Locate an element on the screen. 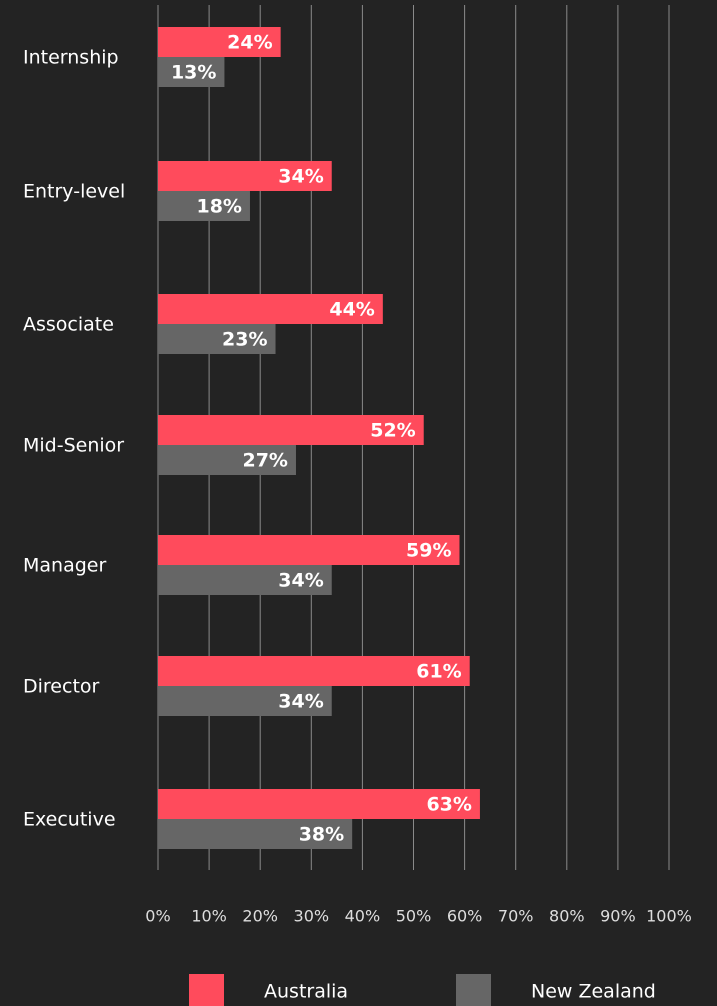  legend-label: New Zealand is located at coordinates (593, 992).